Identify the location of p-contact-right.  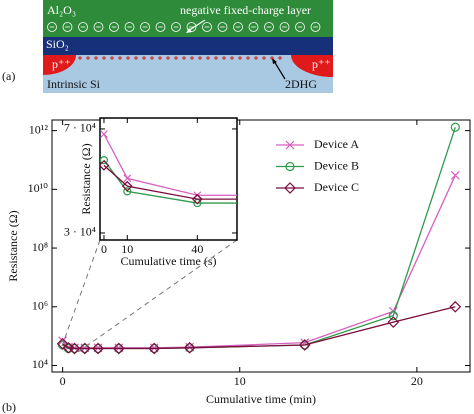
(312, 66).